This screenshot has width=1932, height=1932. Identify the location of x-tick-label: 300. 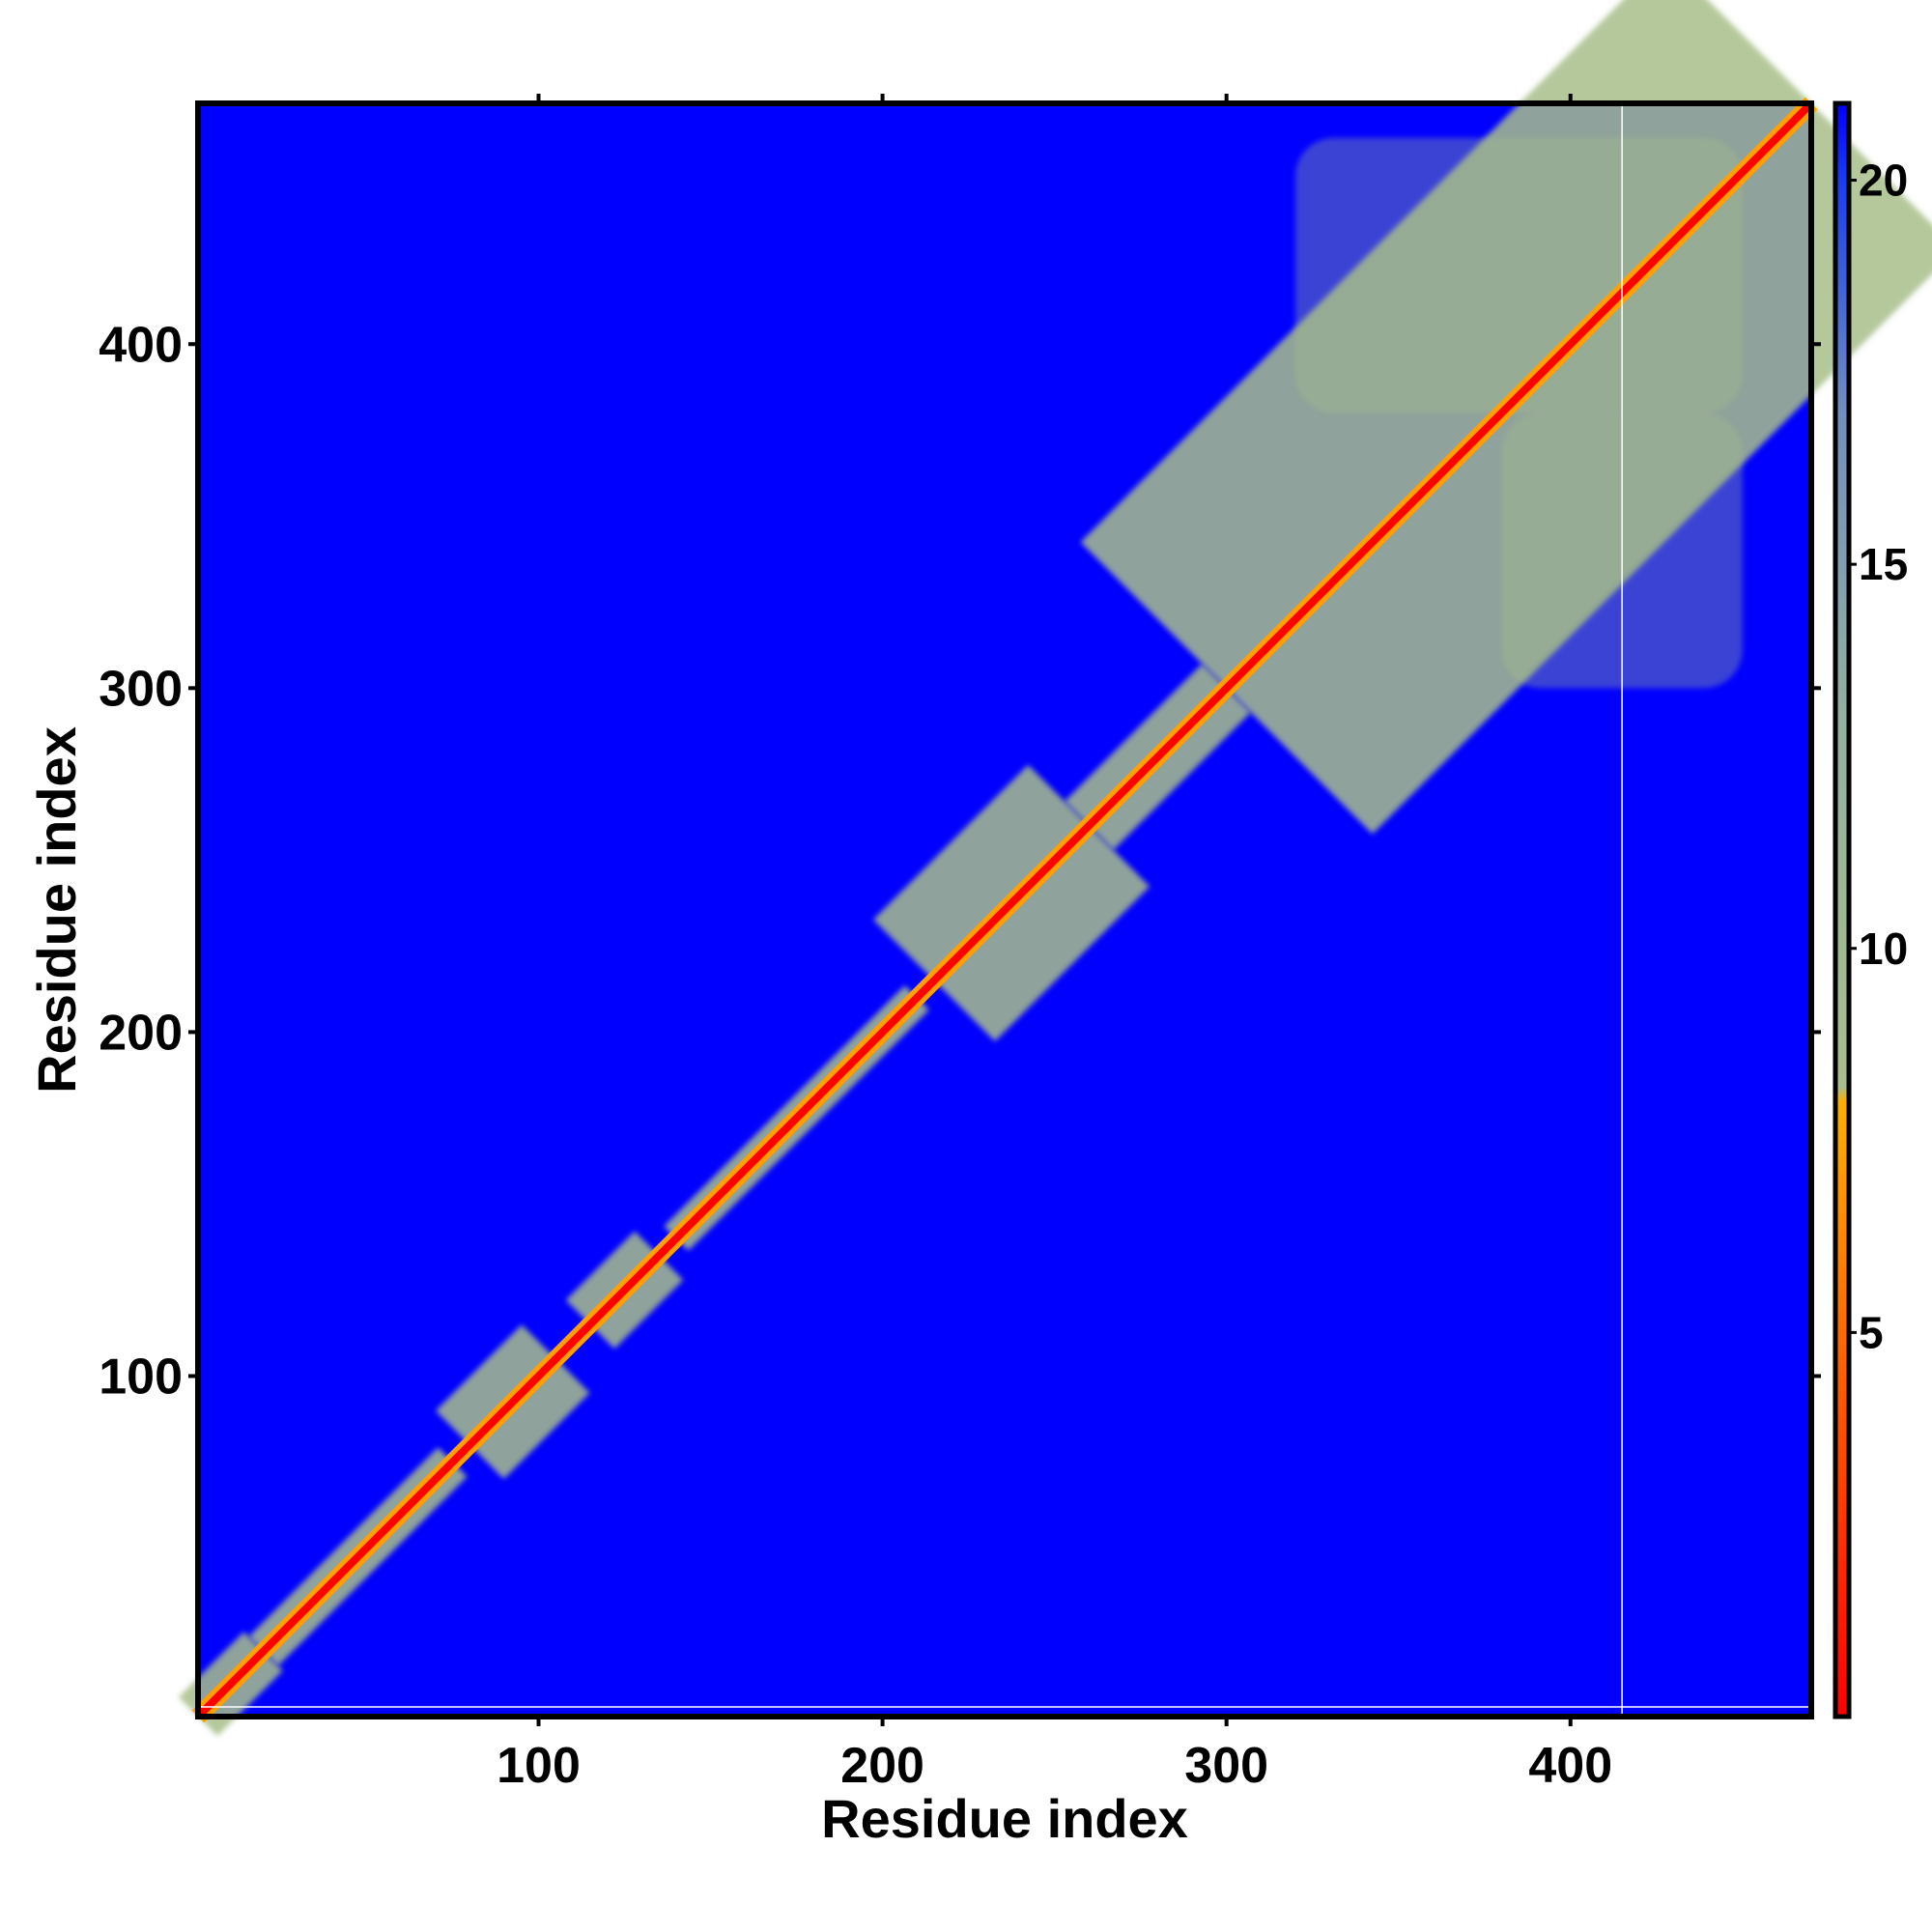
(1226, 1766).